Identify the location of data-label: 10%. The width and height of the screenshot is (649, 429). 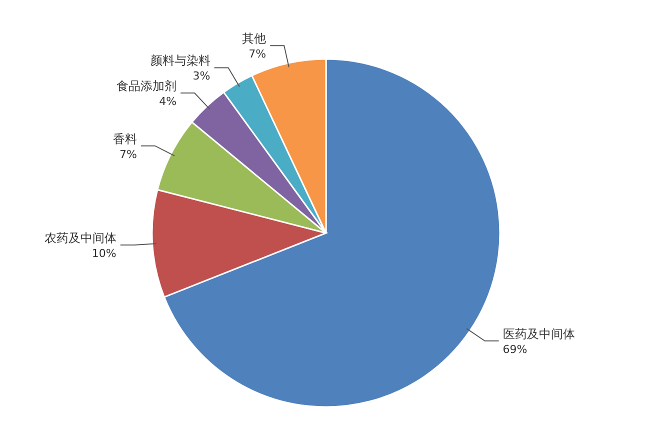
(104, 253).